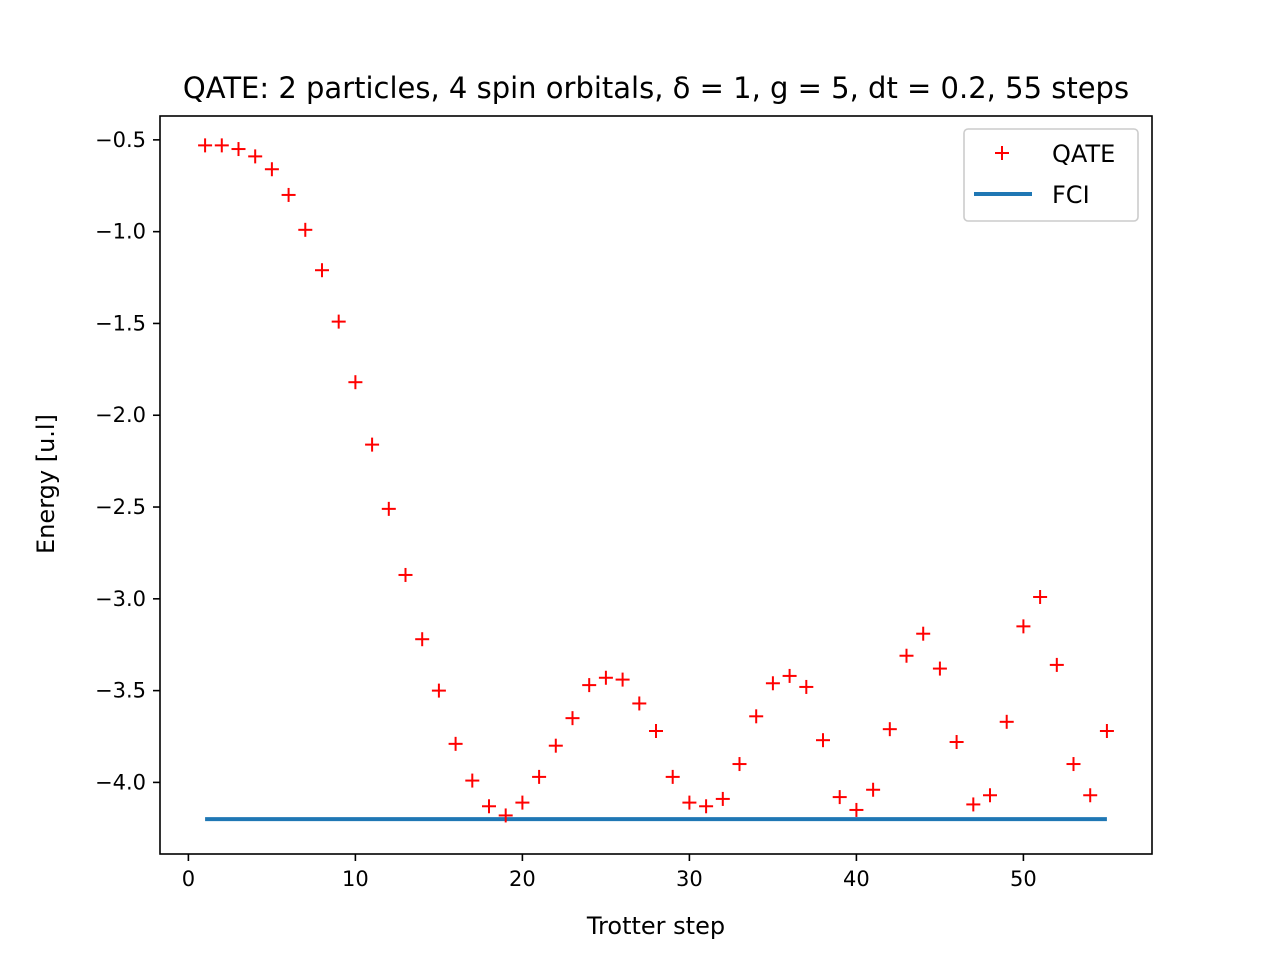 The width and height of the screenshot is (1280, 960). What do you see at coordinates (120, 140) in the screenshot?
I see `y-tick-label: −0.5` at bounding box center [120, 140].